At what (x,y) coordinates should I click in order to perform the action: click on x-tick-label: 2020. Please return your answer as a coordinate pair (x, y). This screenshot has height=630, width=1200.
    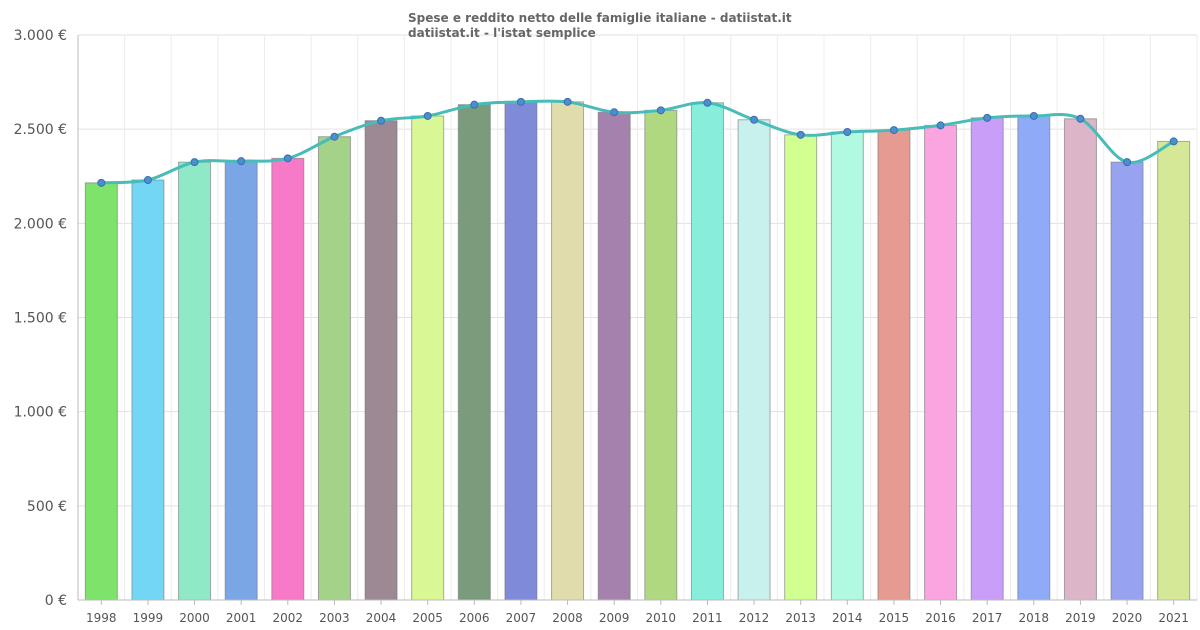
    Looking at the image, I should click on (1127, 618).